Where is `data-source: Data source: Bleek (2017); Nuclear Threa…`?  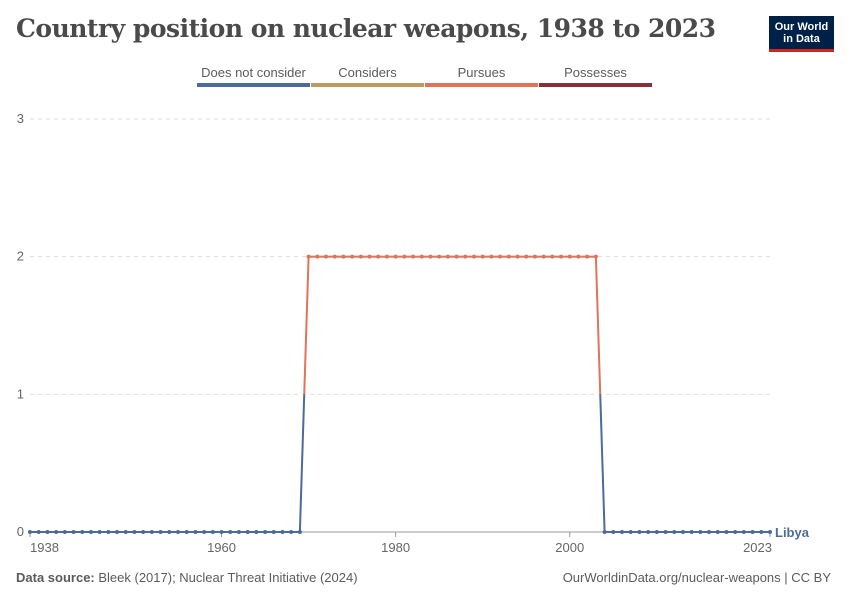 data-source: Data source: Bleek (2017); Nuclear Threa… is located at coordinates (187, 577).